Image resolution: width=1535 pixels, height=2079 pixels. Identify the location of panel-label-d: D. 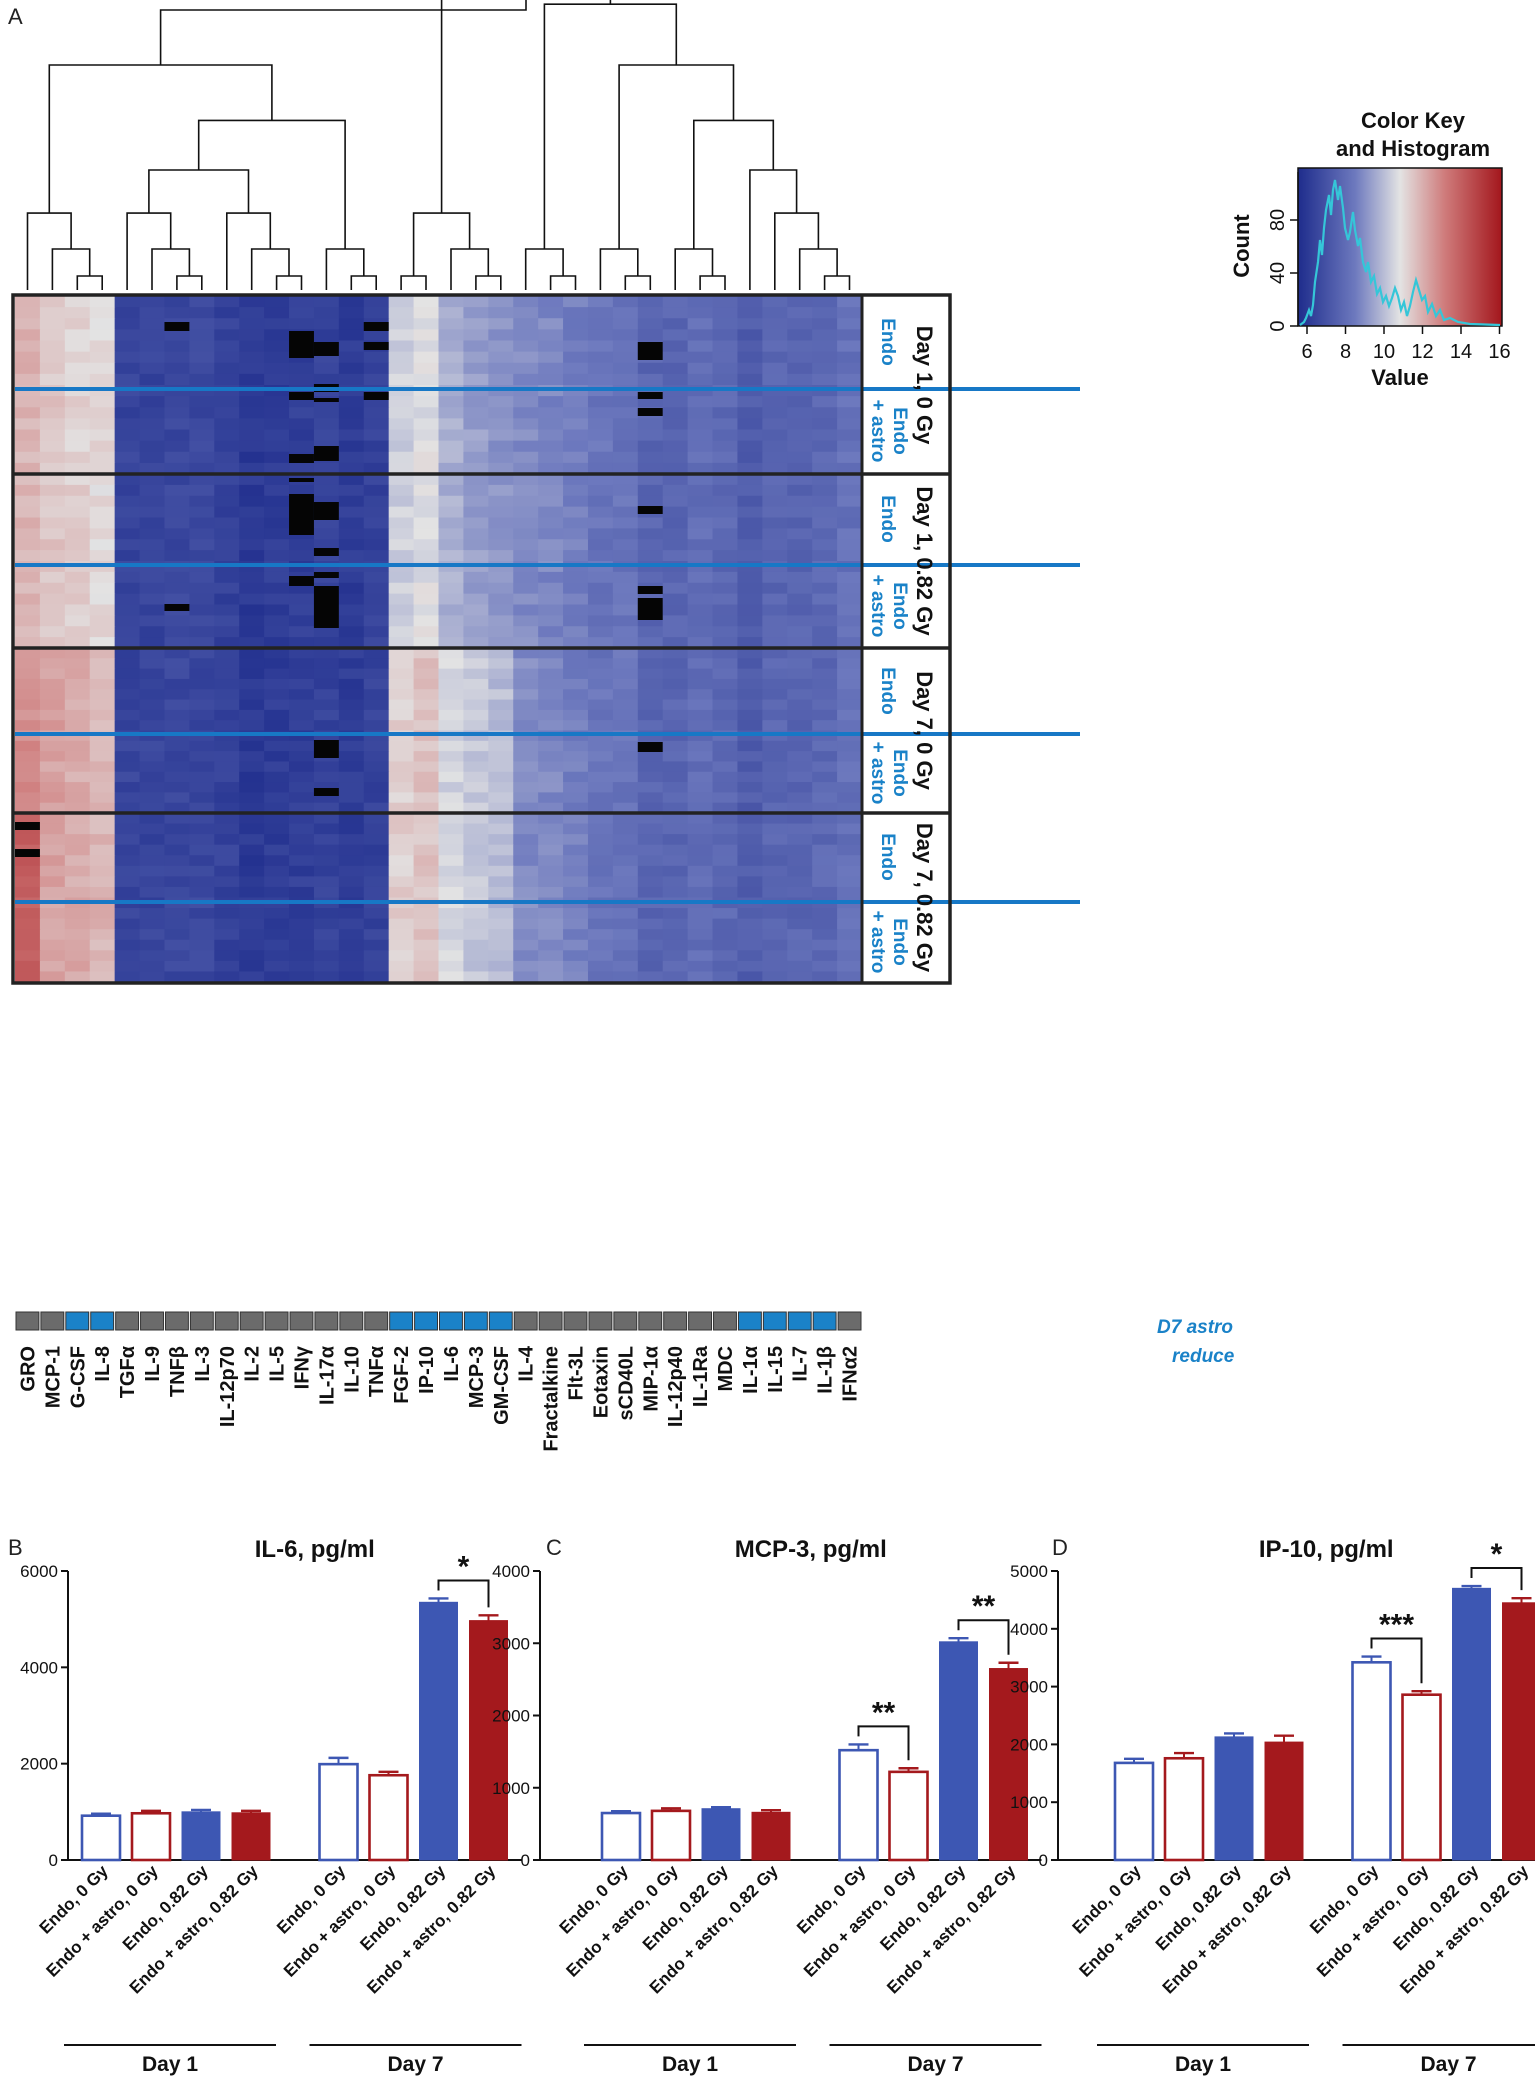
(1060, 1547).